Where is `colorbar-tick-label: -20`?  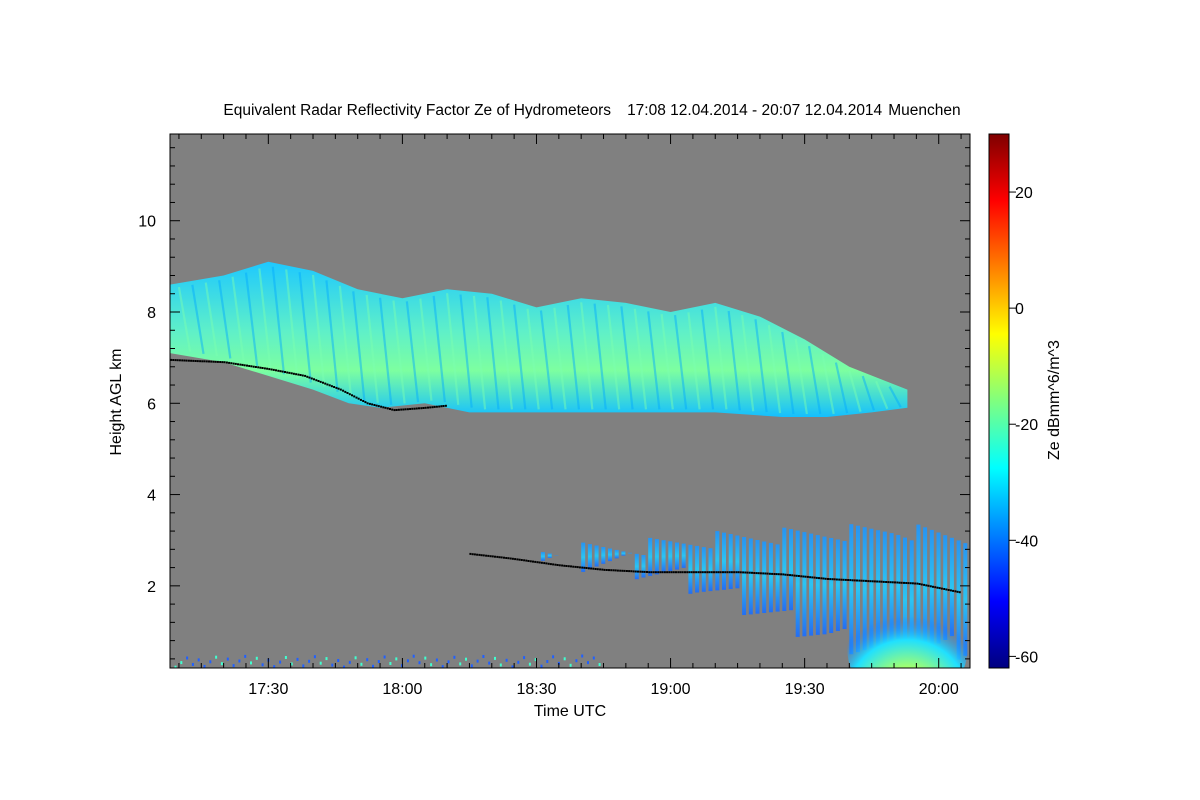 colorbar-tick-label: -20 is located at coordinates (1026, 425).